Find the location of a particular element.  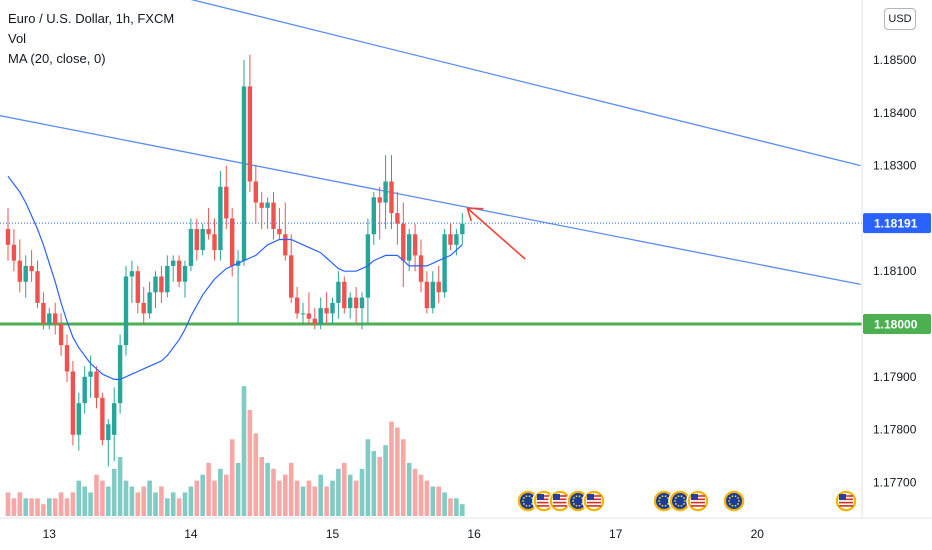

time-axis-bg is located at coordinates (466, 534).